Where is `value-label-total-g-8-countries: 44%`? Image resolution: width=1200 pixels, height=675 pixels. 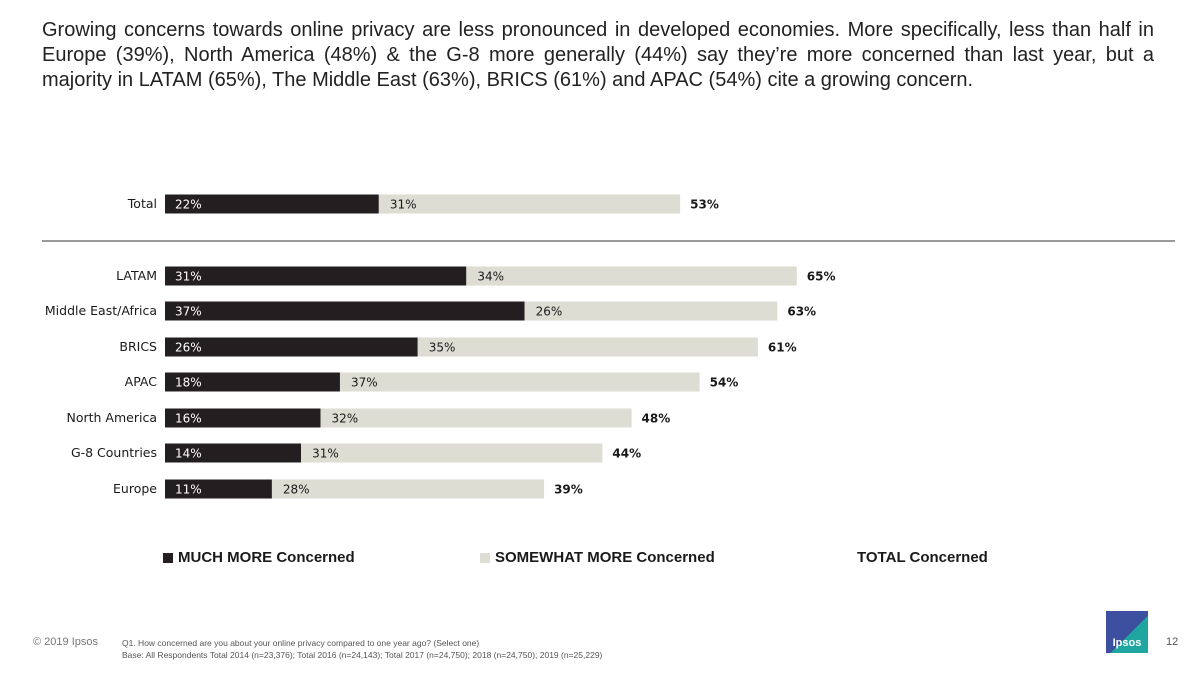 value-label-total-g-8-countries: 44% is located at coordinates (626, 454).